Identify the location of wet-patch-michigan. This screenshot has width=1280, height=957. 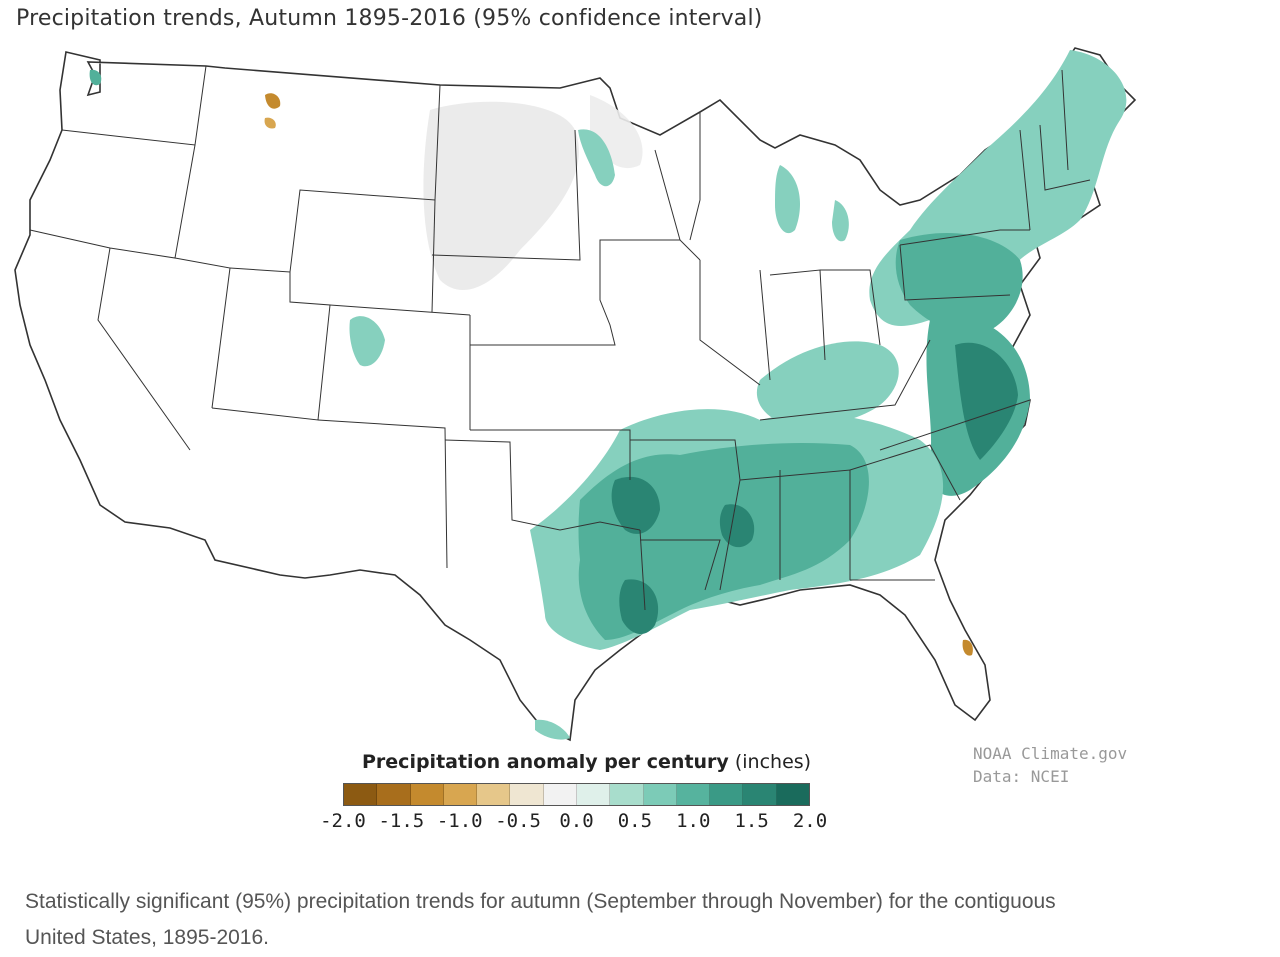
(787, 199).